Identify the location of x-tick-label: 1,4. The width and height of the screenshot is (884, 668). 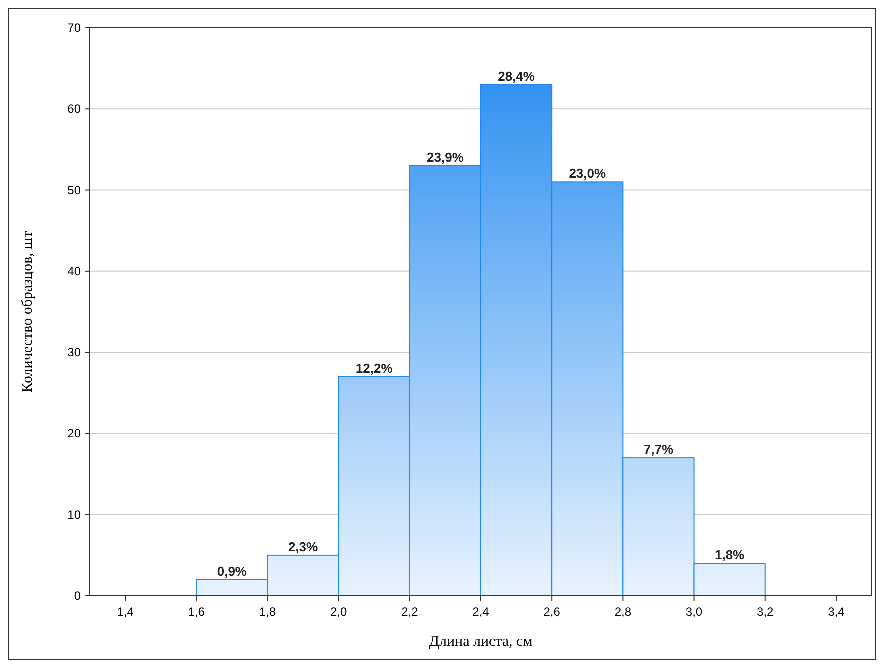
(125, 612).